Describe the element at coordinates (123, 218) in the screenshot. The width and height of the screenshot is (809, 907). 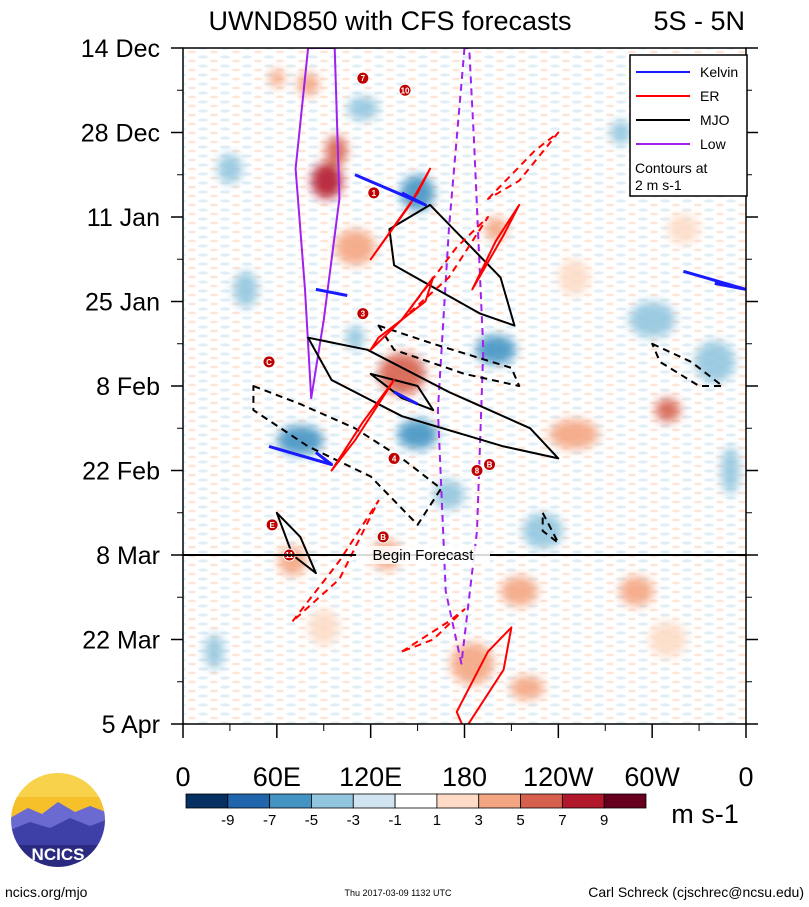
I see `y-tick-label-2: 11 Jan` at that location.